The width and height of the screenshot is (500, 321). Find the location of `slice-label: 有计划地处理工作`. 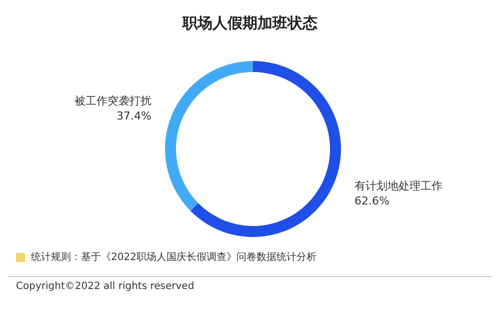

slice-label: 有计划地处理工作 is located at coordinates (398, 185).